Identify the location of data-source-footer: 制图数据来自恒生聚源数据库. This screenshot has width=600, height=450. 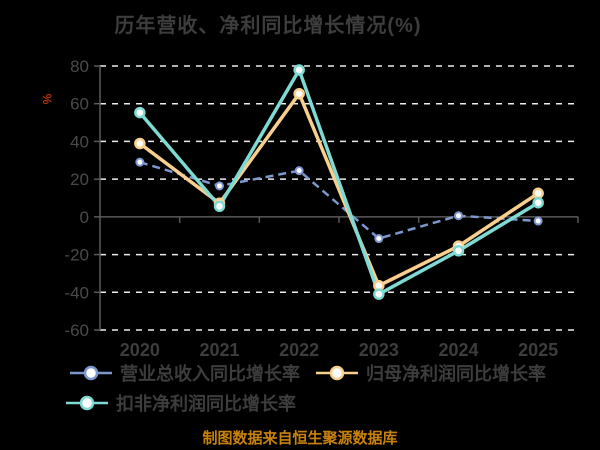
(300, 438).